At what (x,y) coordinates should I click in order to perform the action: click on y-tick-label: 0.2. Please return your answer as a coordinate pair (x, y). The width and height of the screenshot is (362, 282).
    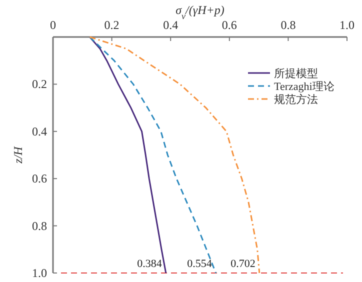
    Looking at the image, I should click on (39, 84).